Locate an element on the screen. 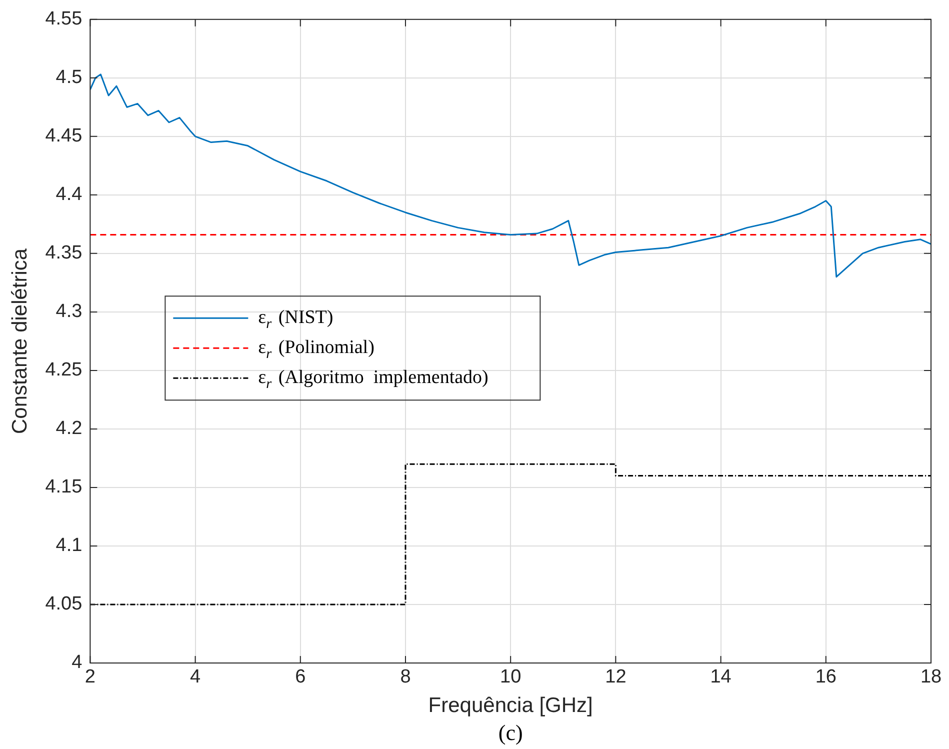 The width and height of the screenshot is (949, 749). x-tick-label: 2 is located at coordinates (90, 677).